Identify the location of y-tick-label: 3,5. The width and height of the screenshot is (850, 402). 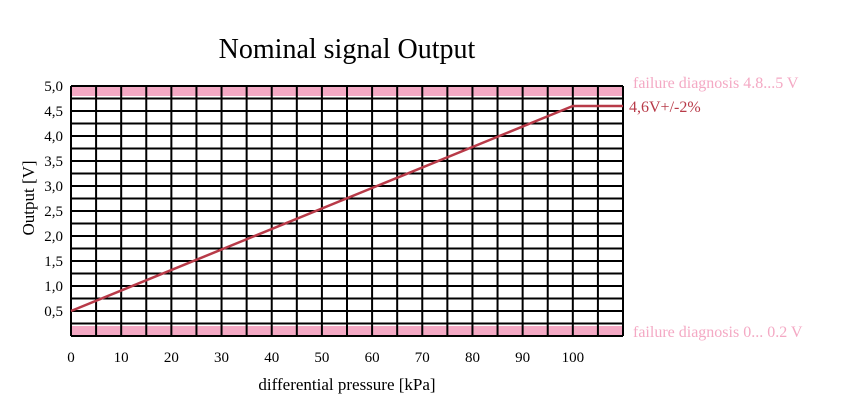
(53, 162).